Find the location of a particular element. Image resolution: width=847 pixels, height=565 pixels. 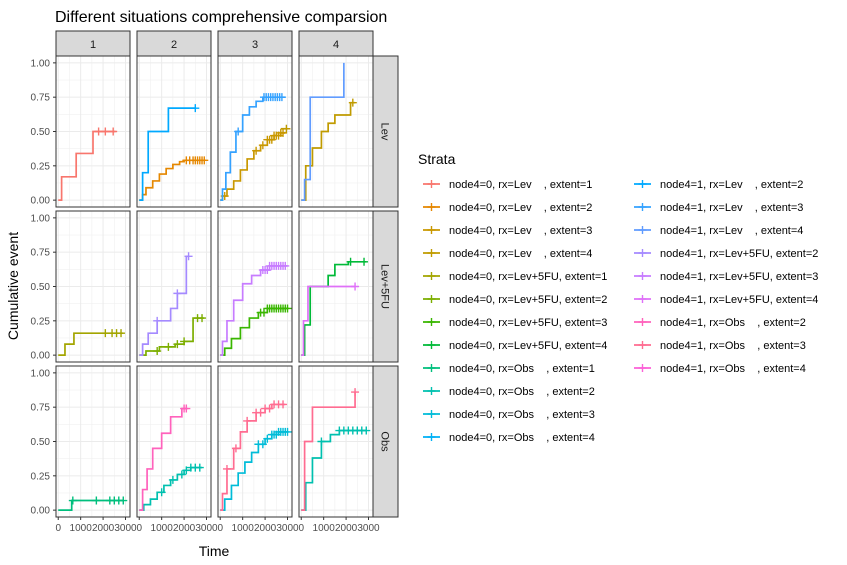

row-strip-lev-5fu is located at coordinates (385, 286).